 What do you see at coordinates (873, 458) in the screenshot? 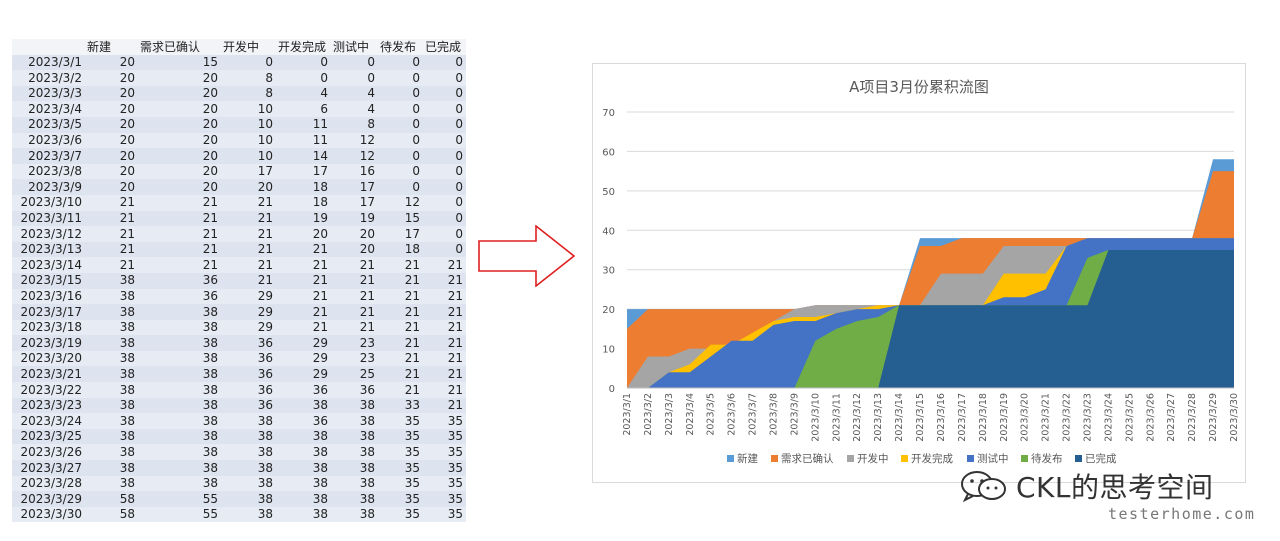
I see `legend-label: 开发中` at bounding box center [873, 458].